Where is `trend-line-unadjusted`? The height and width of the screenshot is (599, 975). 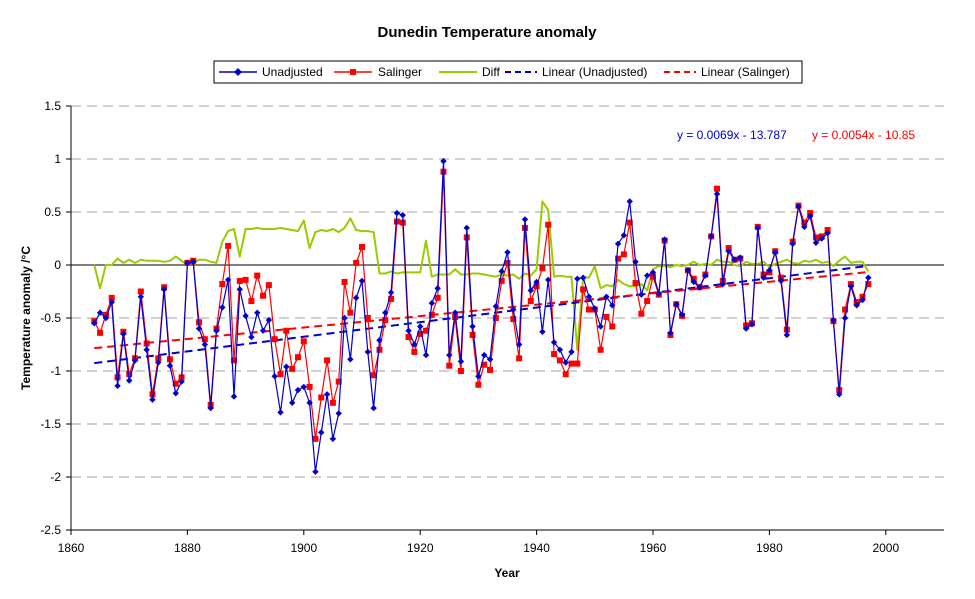
trend-line-unadjusted is located at coordinates (481, 314).